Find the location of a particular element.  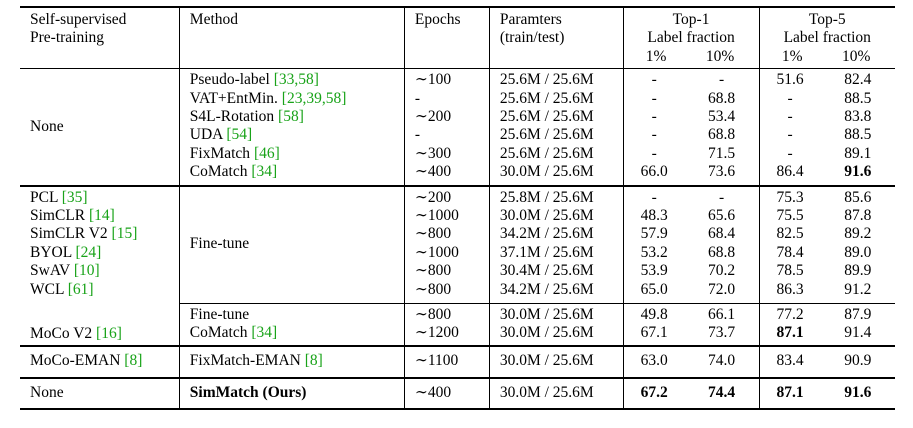

top5-10pct-cell: 89.1 is located at coordinates (858, 153).